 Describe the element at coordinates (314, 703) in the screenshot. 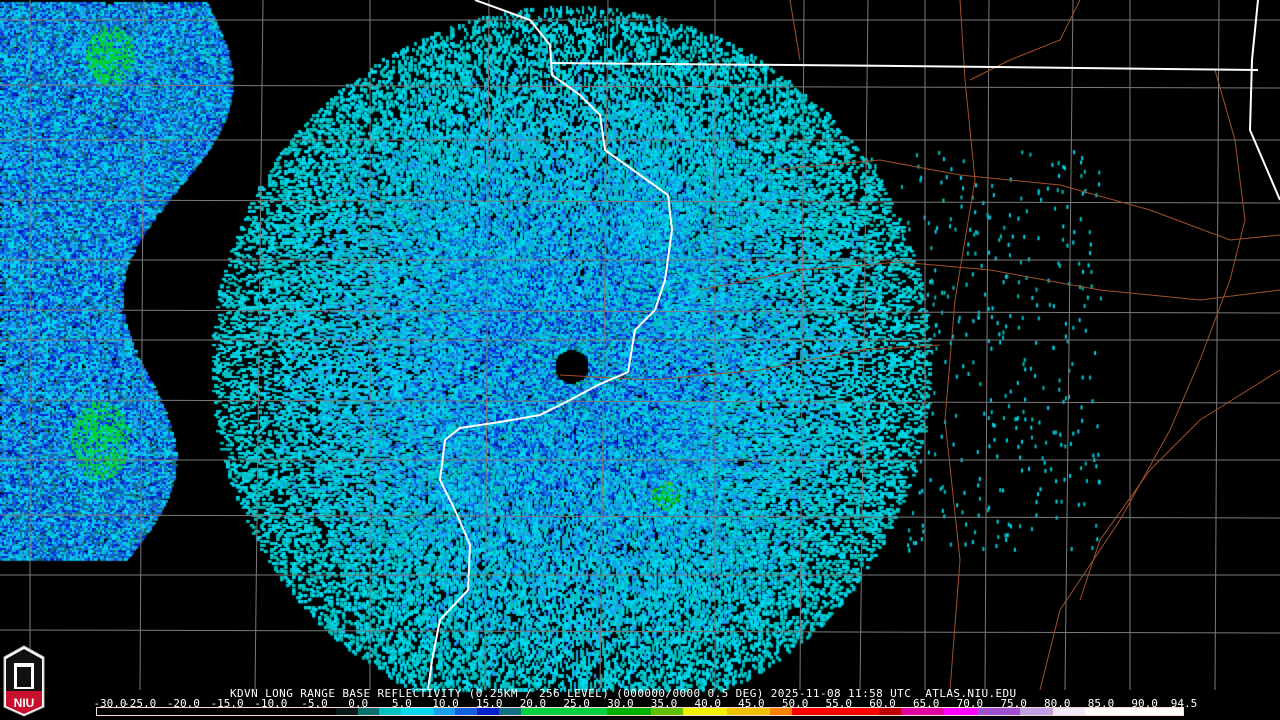

I see `colorbar-label: -5.0` at that location.